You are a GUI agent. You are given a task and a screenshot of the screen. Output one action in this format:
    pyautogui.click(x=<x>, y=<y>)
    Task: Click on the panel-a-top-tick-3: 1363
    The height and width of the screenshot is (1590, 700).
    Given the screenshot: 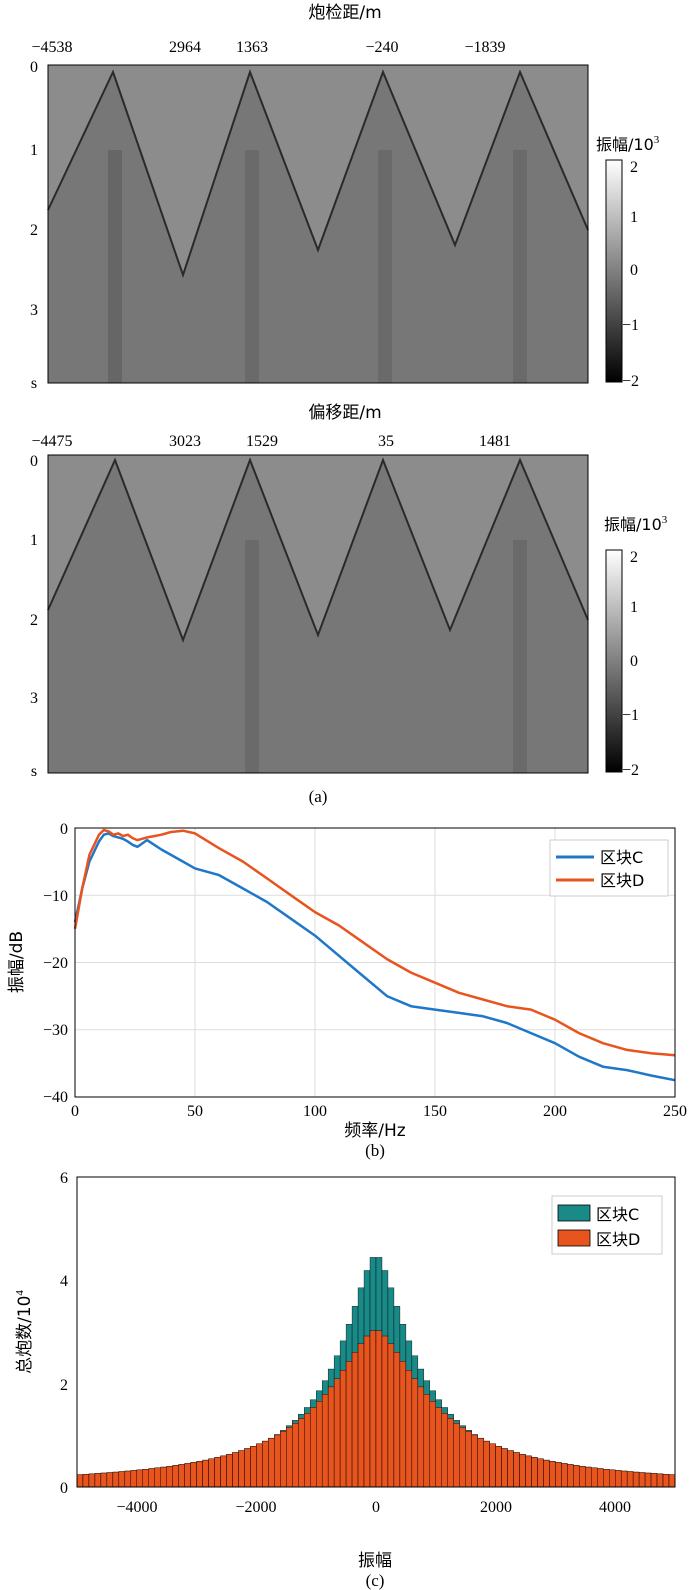 What is the action you would take?
    pyautogui.click(x=252, y=47)
    